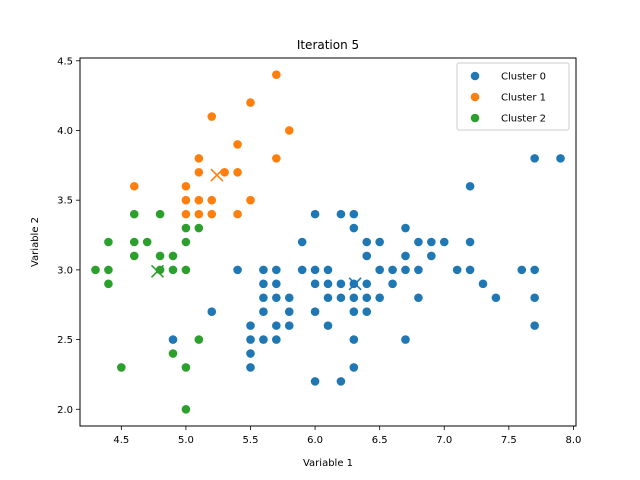 Image resolution: width=640 pixels, height=480 pixels. Describe the element at coordinates (475, 118) in the screenshot. I see `legend-marker` at that location.